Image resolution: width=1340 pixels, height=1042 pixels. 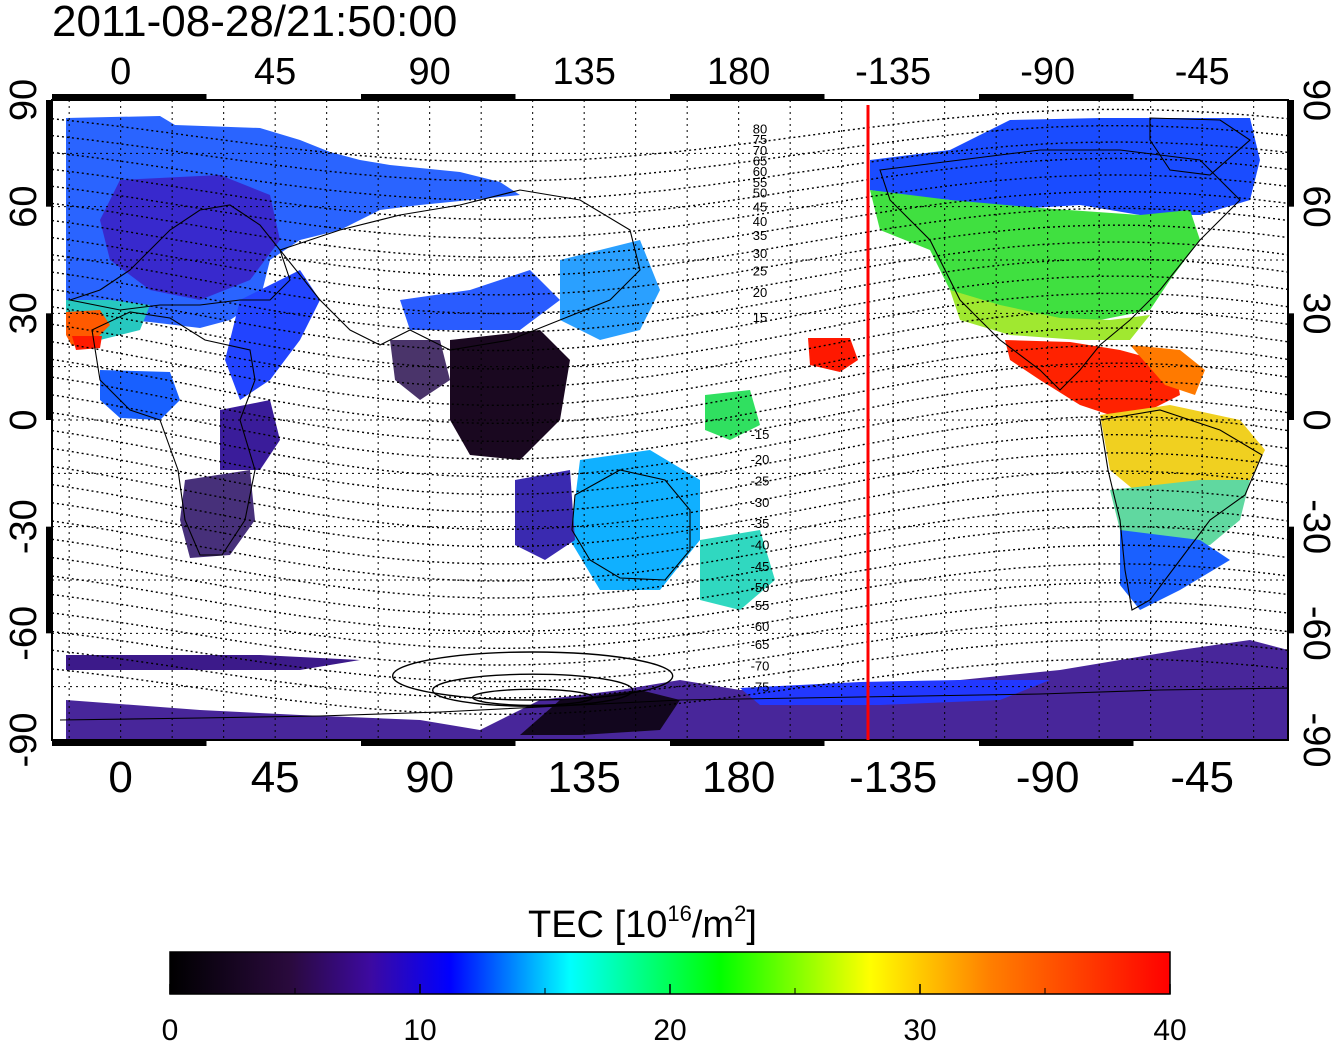 I want to click on lat-tick-left: 30, so click(x=24, y=313).